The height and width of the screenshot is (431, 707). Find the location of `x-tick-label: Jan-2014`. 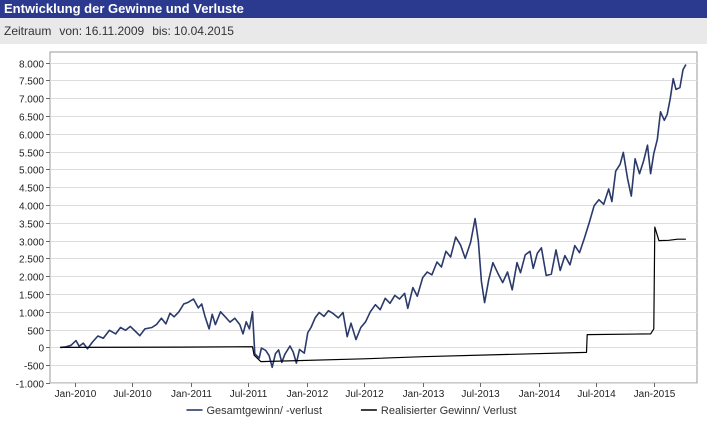

x-tick-label: Jan-2014 is located at coordinates (540, 394).